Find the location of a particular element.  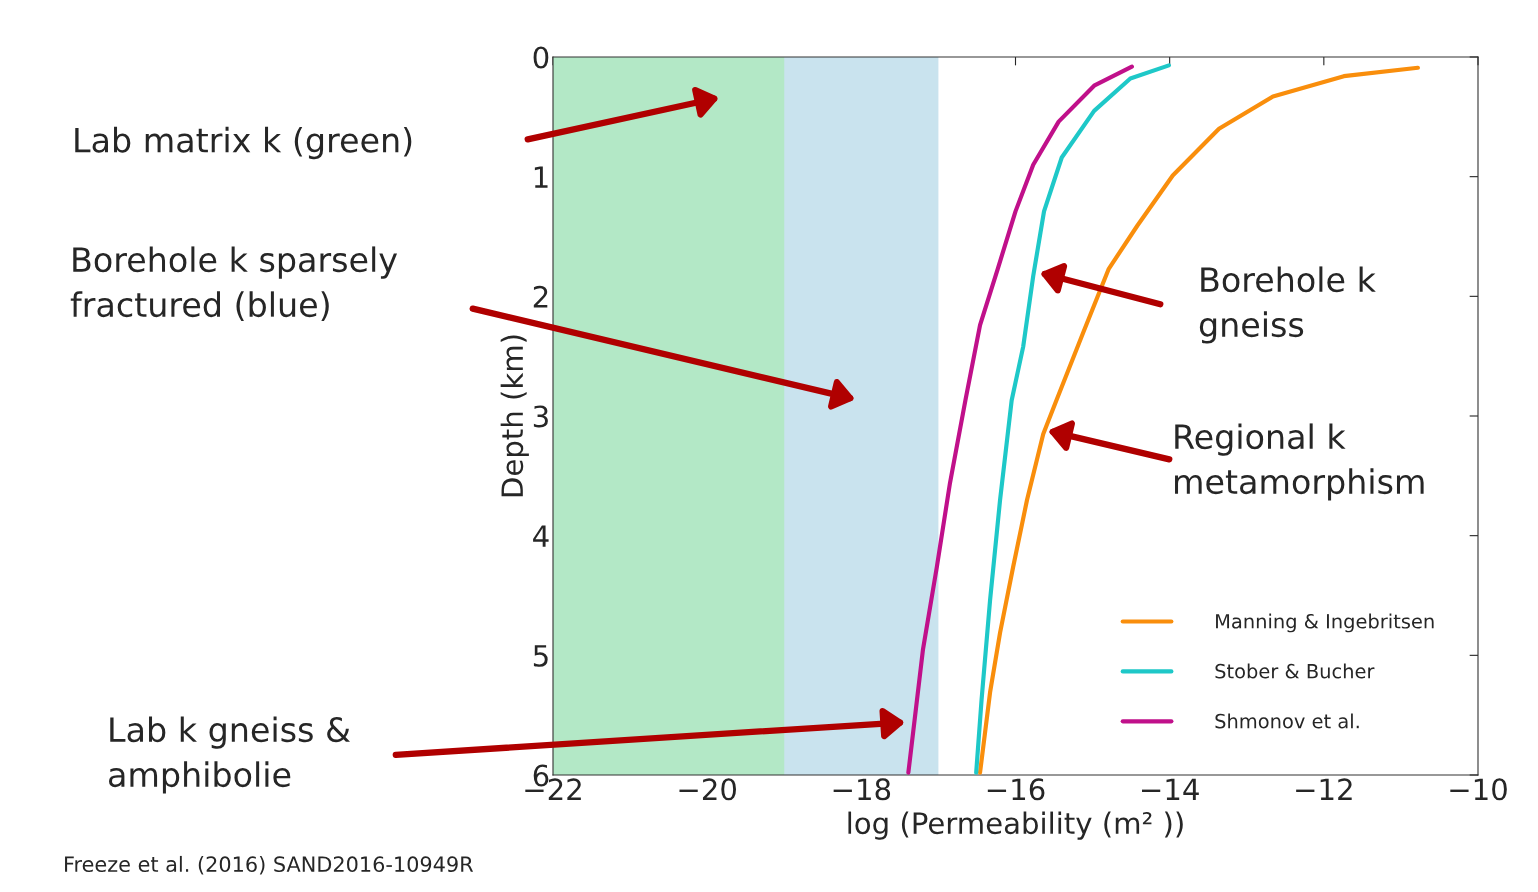

x-tick-label: −20 is located at coordinates (707, 789).